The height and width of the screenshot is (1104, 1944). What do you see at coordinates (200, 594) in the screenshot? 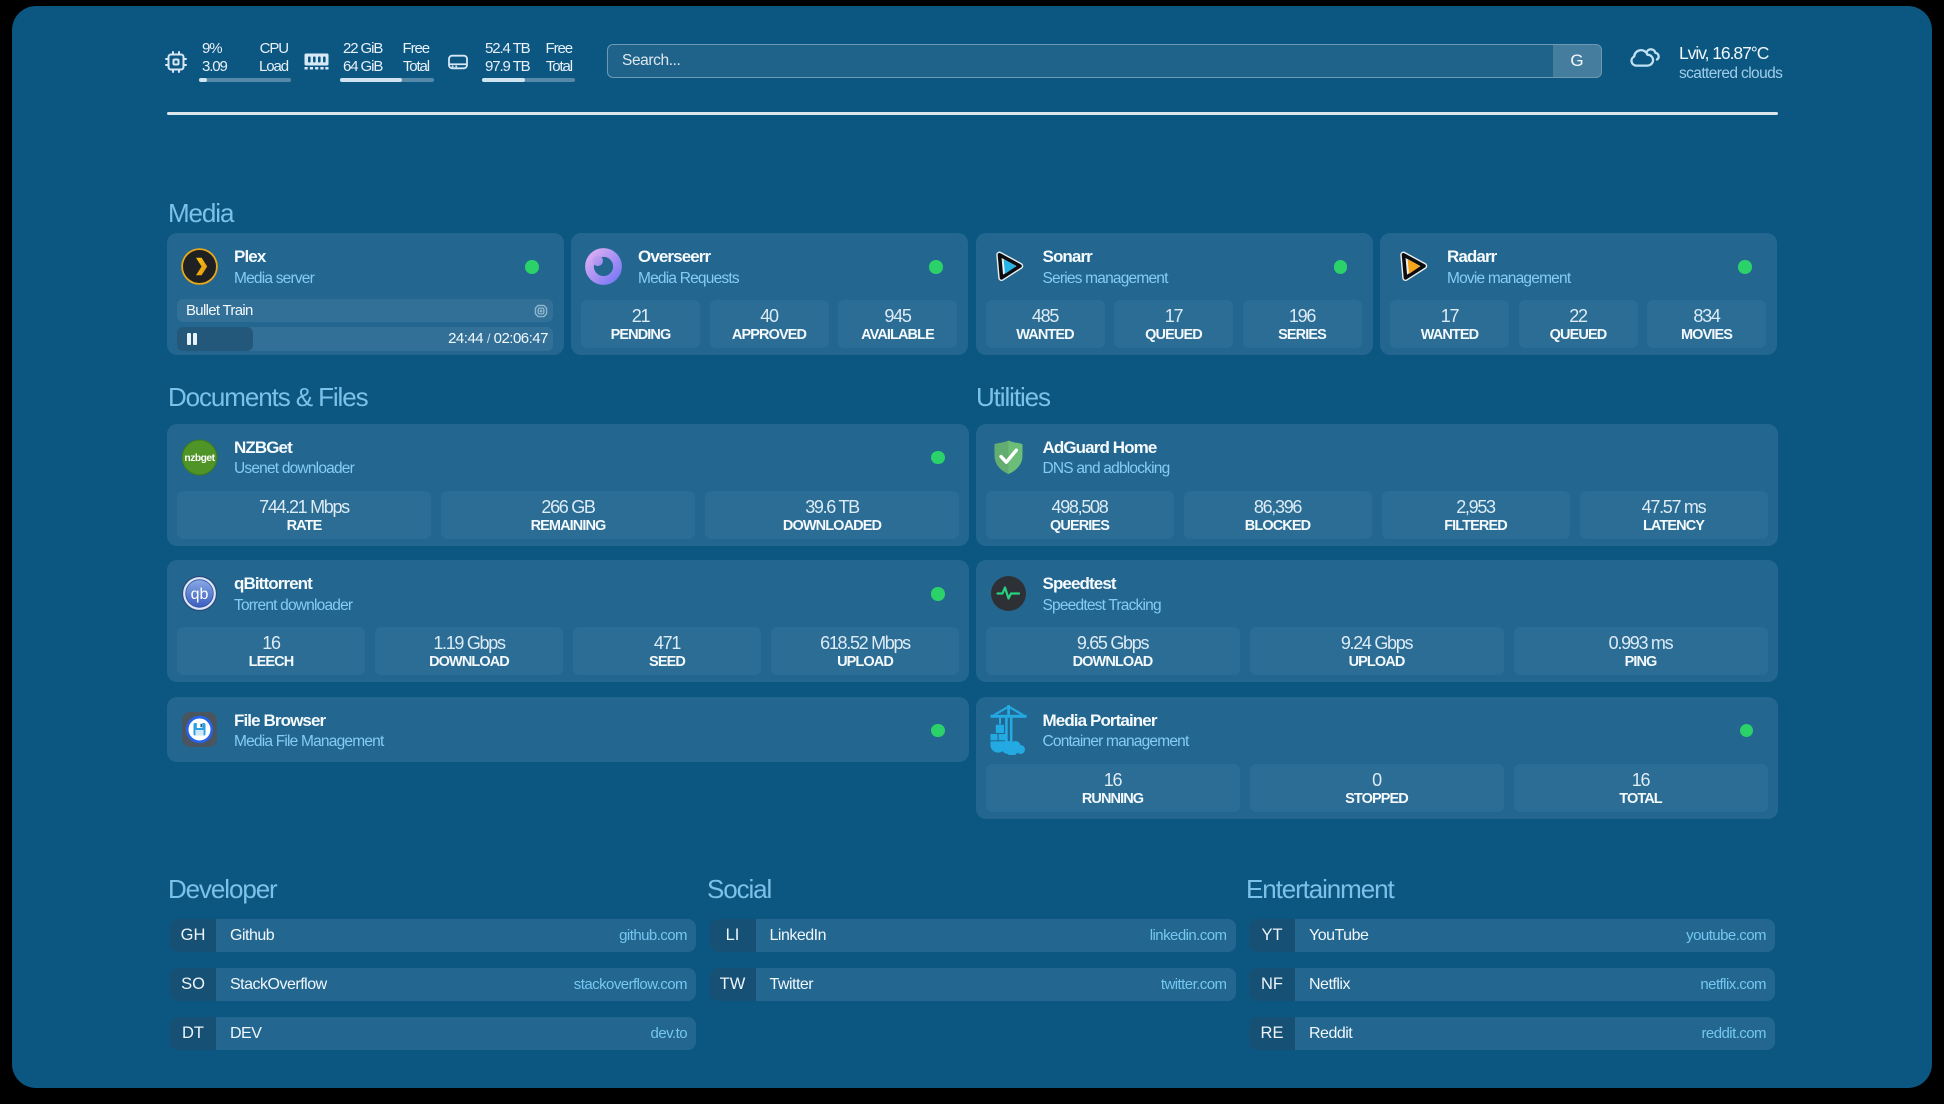
I see `svg-text: qb` at bounding box center [200, 594].